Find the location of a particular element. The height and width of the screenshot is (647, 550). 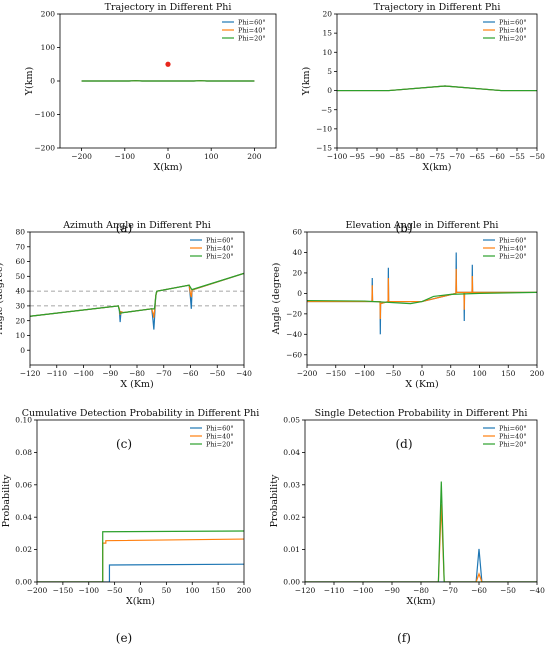

x-tick-label: −120 is located at coordinates (305, 590).